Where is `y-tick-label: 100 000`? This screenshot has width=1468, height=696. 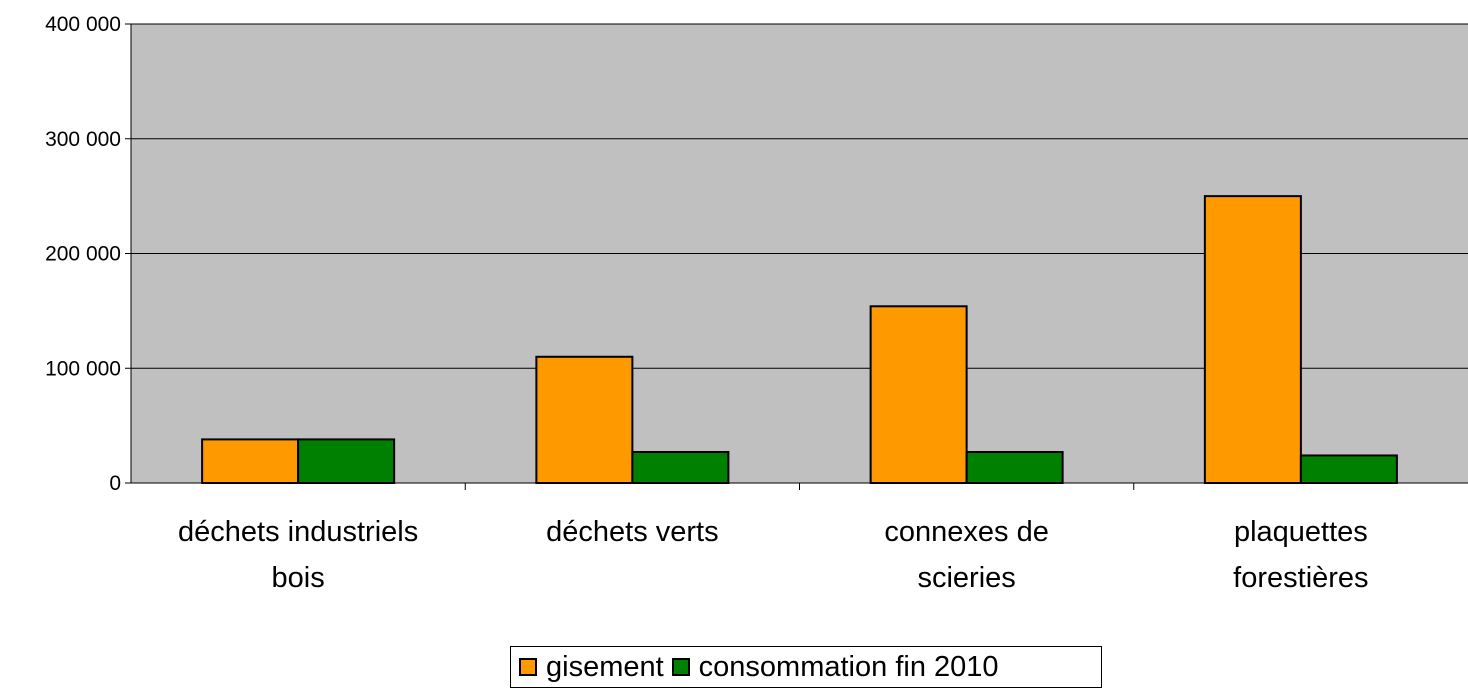
y-tick-label: 100 000 is located at coordinates (83, 368).